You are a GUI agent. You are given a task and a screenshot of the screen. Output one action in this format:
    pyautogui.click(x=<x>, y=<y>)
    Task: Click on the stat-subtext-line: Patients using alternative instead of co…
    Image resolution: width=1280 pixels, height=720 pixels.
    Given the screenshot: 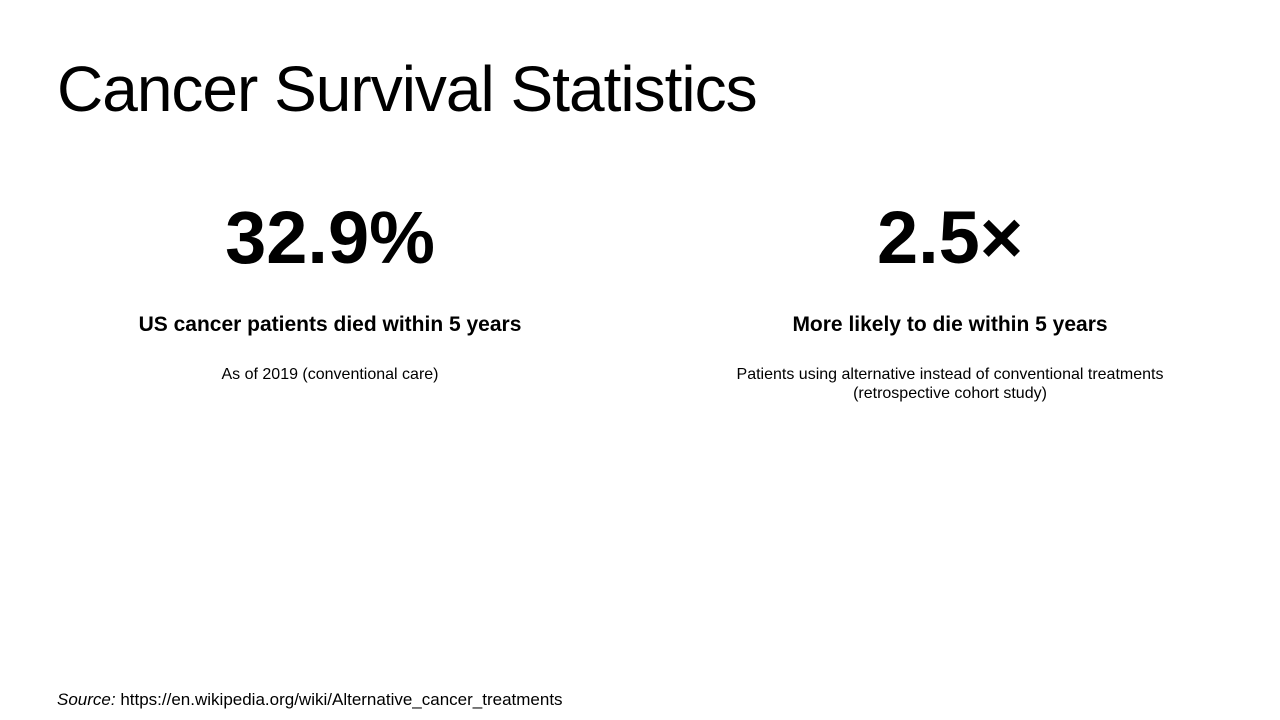 What is the action you would take?
    pyautogui.click(x=950, y=374)
    